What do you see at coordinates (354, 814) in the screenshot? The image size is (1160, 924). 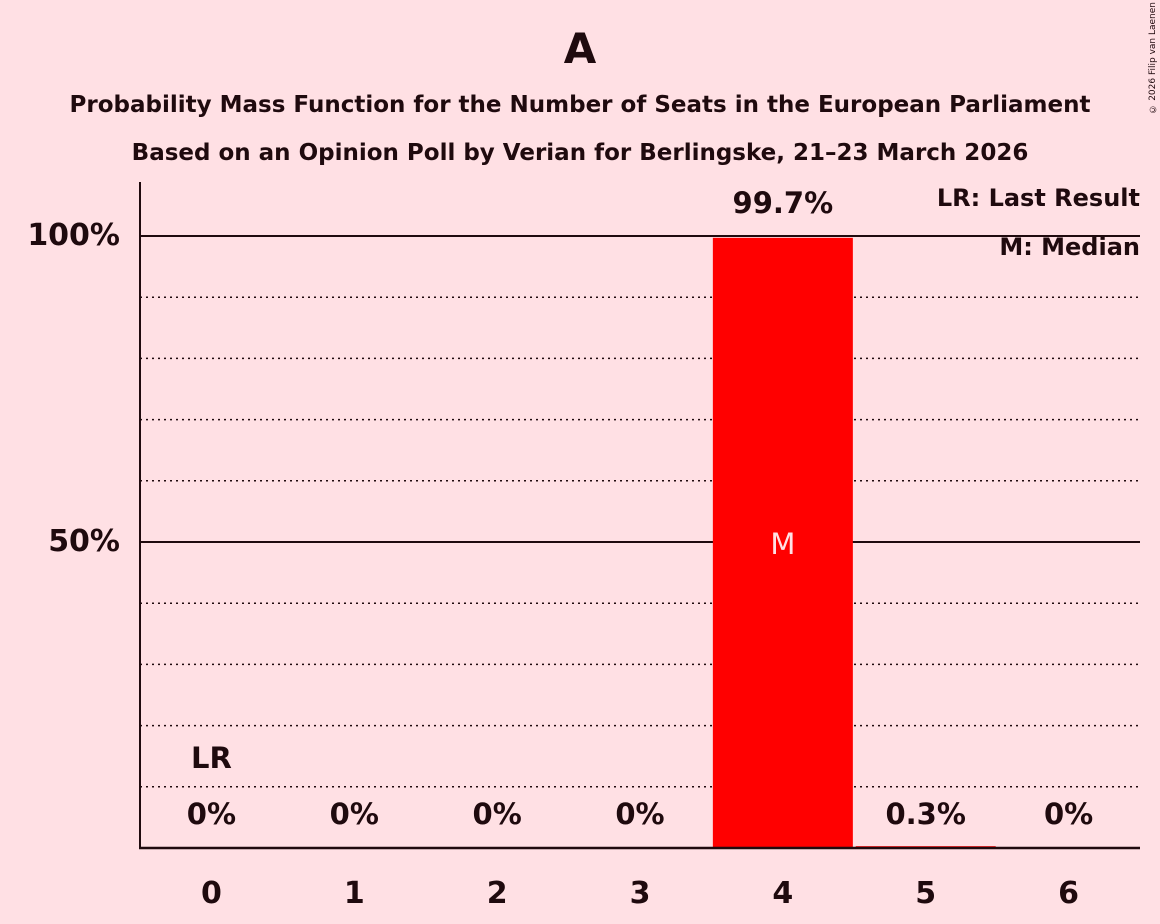 I see `value-label-1: 0%` at bounding box center [354, 814].